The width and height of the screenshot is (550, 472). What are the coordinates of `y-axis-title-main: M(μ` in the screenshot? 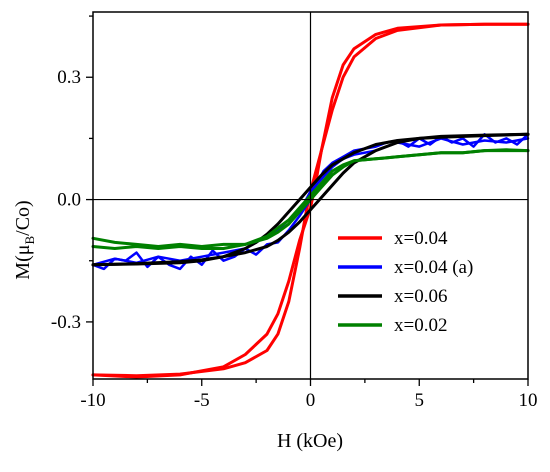 It's located at (23, 262).